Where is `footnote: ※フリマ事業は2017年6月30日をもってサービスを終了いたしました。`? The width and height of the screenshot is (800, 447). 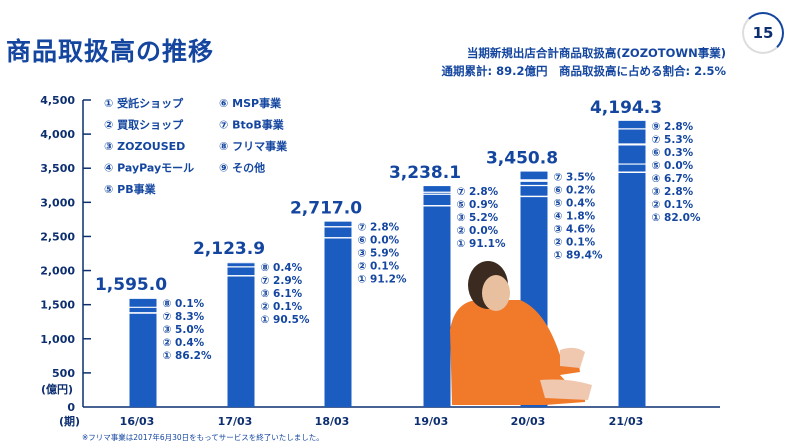
footnote: ※フリマ事業は2017年6月30日をもってサービスを終了いたしました。 is located at coordinates (203, 437).